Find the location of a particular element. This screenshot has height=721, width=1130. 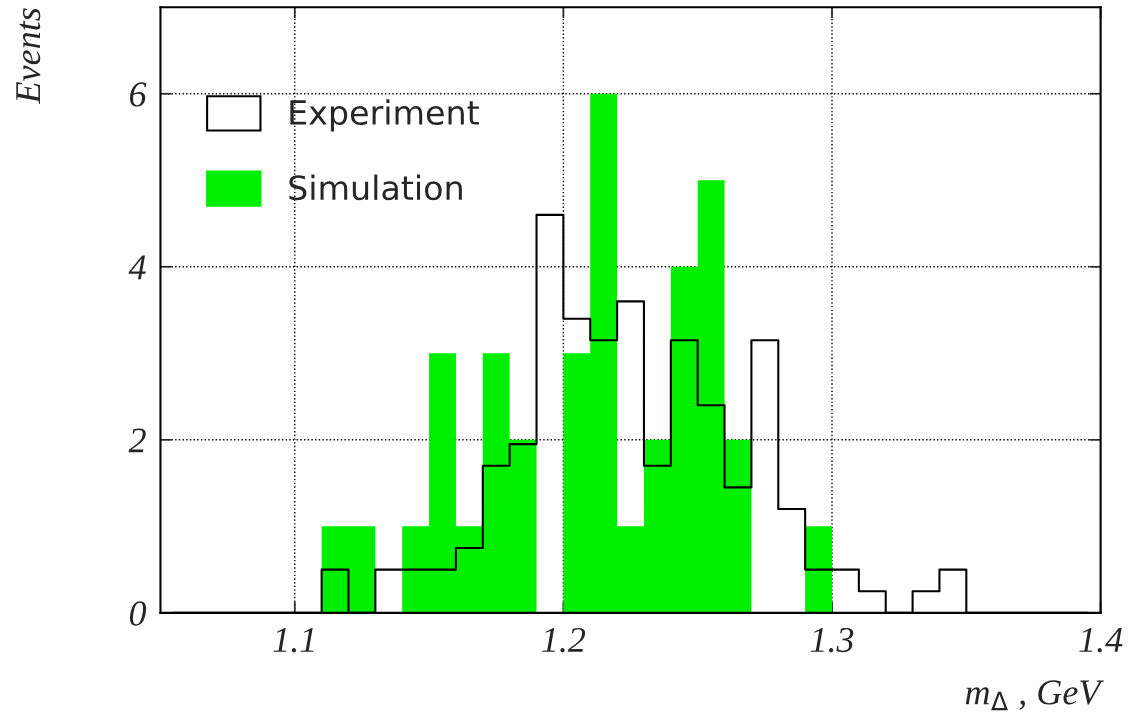

y-tick-label: 6 is located at coordinates (138, 94).